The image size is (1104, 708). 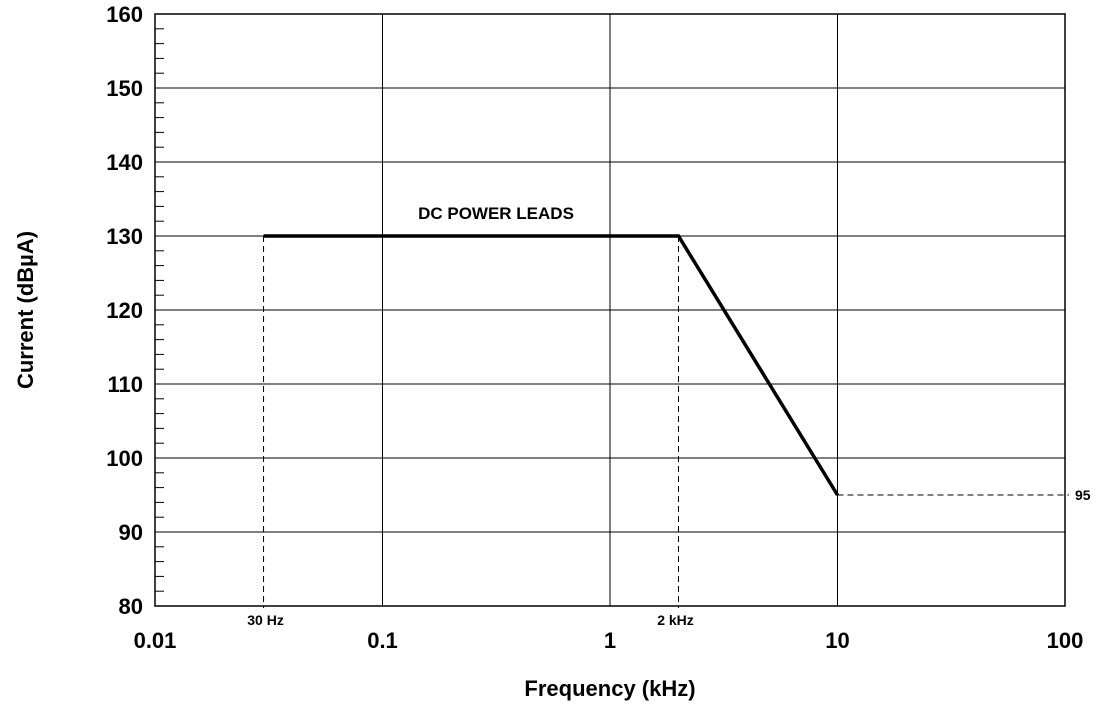 I want to click on y-tick-label: 80, so click(x=131, y=606).